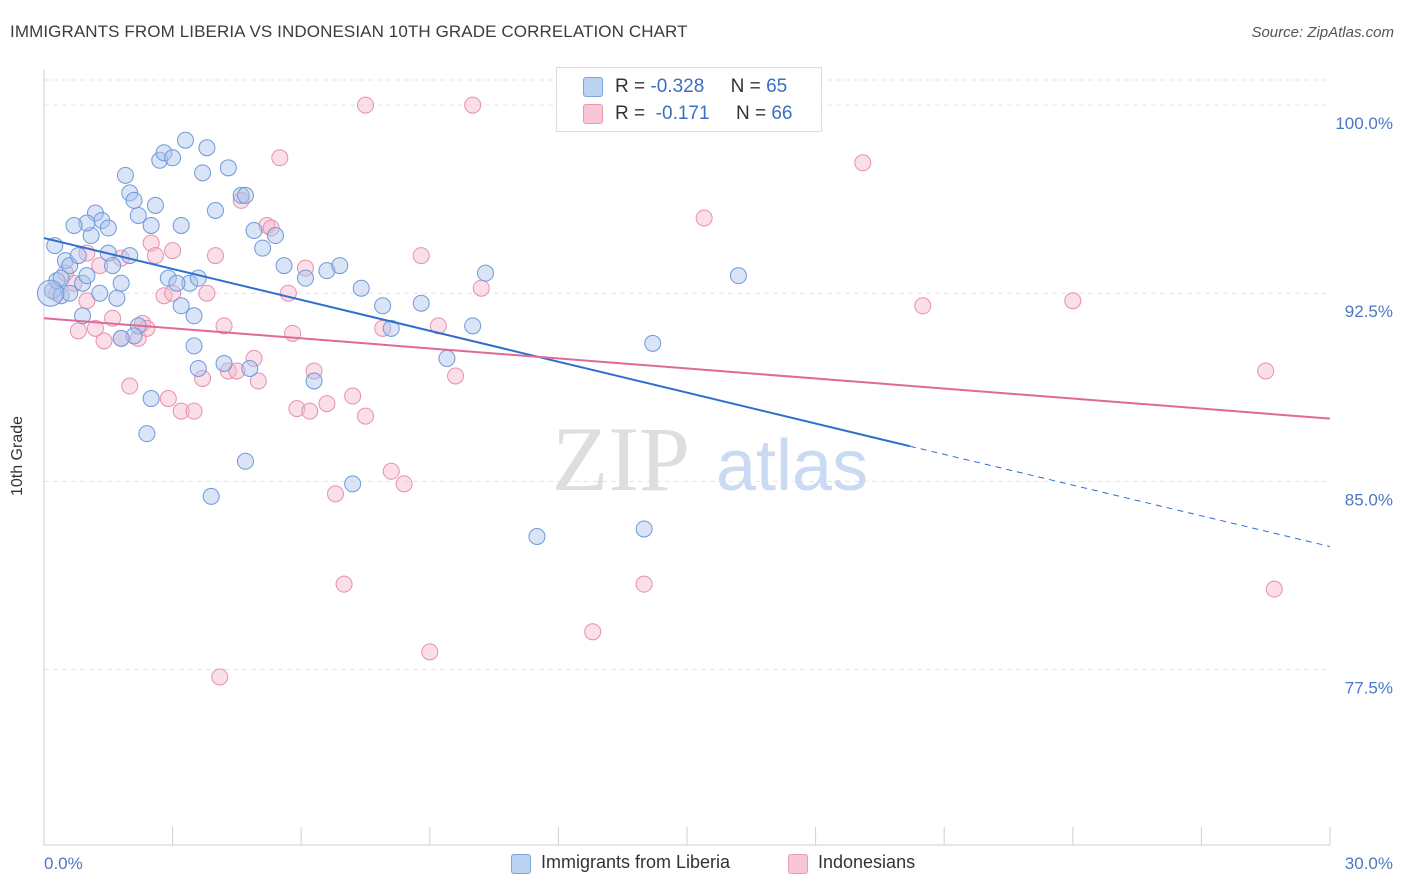 The height and width of the screenshot is (892, 1406). What do you see at coordinates (630, 113) in the screenshot?
I see `r-label: R =` at bounding box center [630, 113].